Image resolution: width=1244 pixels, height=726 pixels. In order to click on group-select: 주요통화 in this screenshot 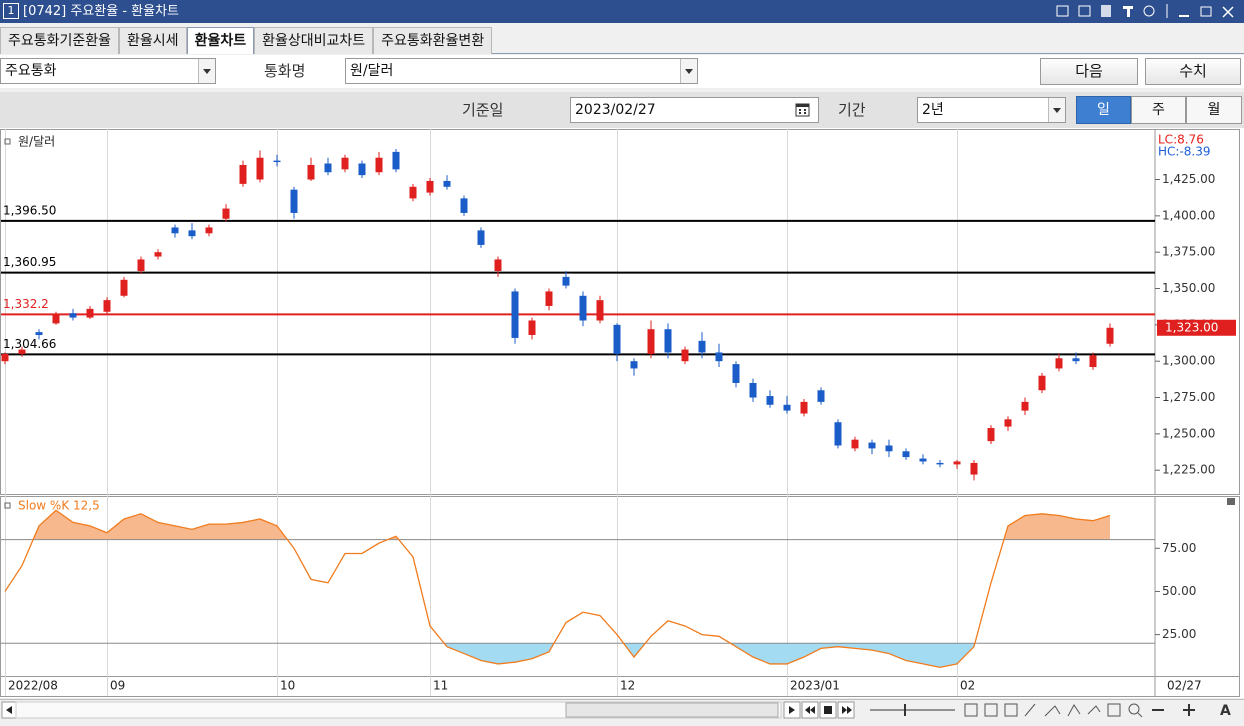, I will do `click(108, 71)`.